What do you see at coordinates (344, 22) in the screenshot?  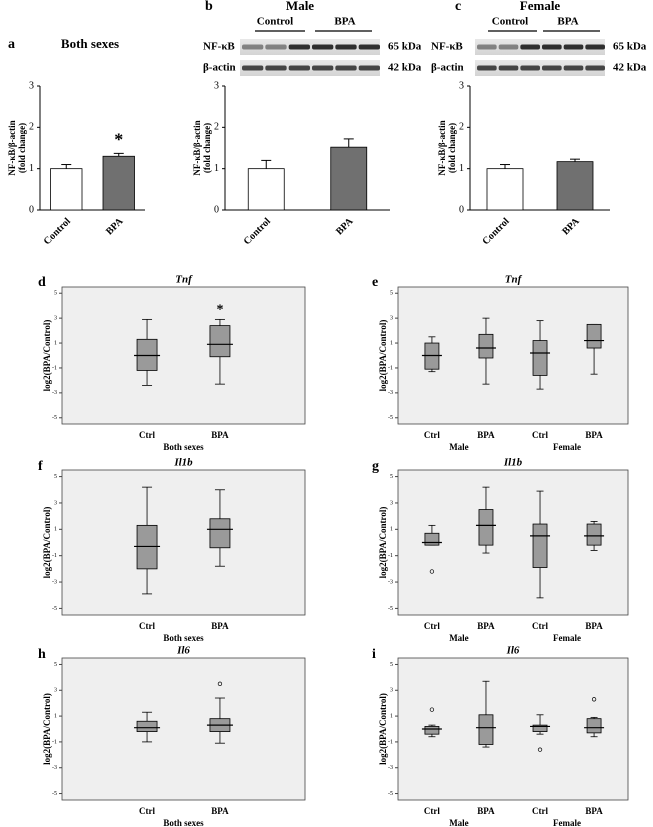 I see `blot-group-label: BPA` at bounding box center [344, 22].